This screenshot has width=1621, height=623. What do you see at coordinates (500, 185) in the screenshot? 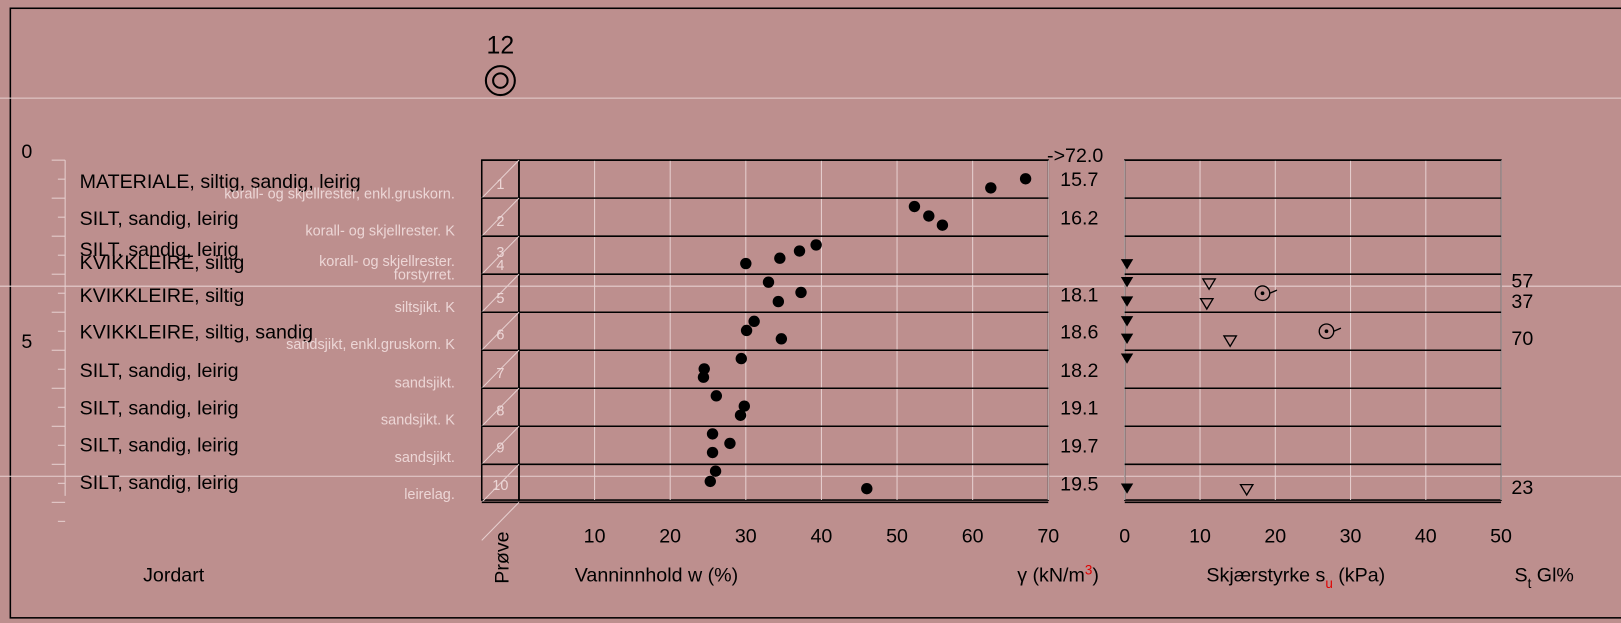
I see `sample-number: 1` at bounding box center [500, 185].